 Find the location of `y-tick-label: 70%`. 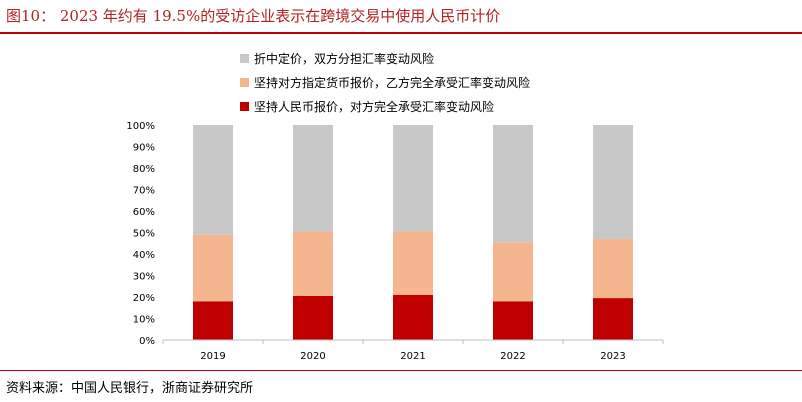

y-tick-label: 70% is located at coordinates (144, 191).